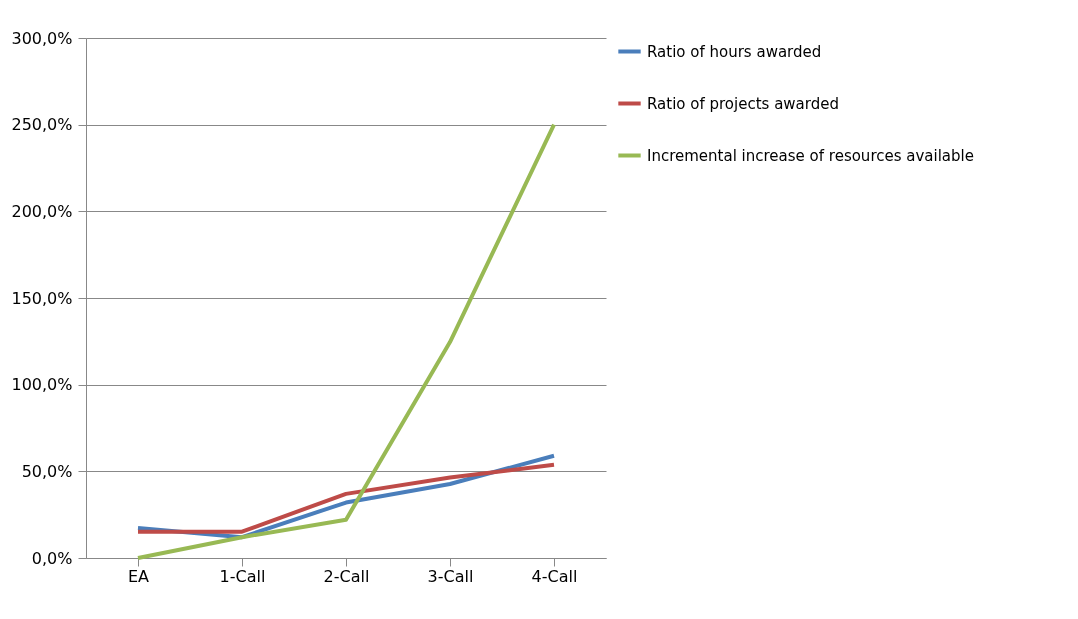  What do you see at coordinates (52, 558) in the screenshot?
I see `y-tick-label: 0,0%` at bounding box center [52, 558].